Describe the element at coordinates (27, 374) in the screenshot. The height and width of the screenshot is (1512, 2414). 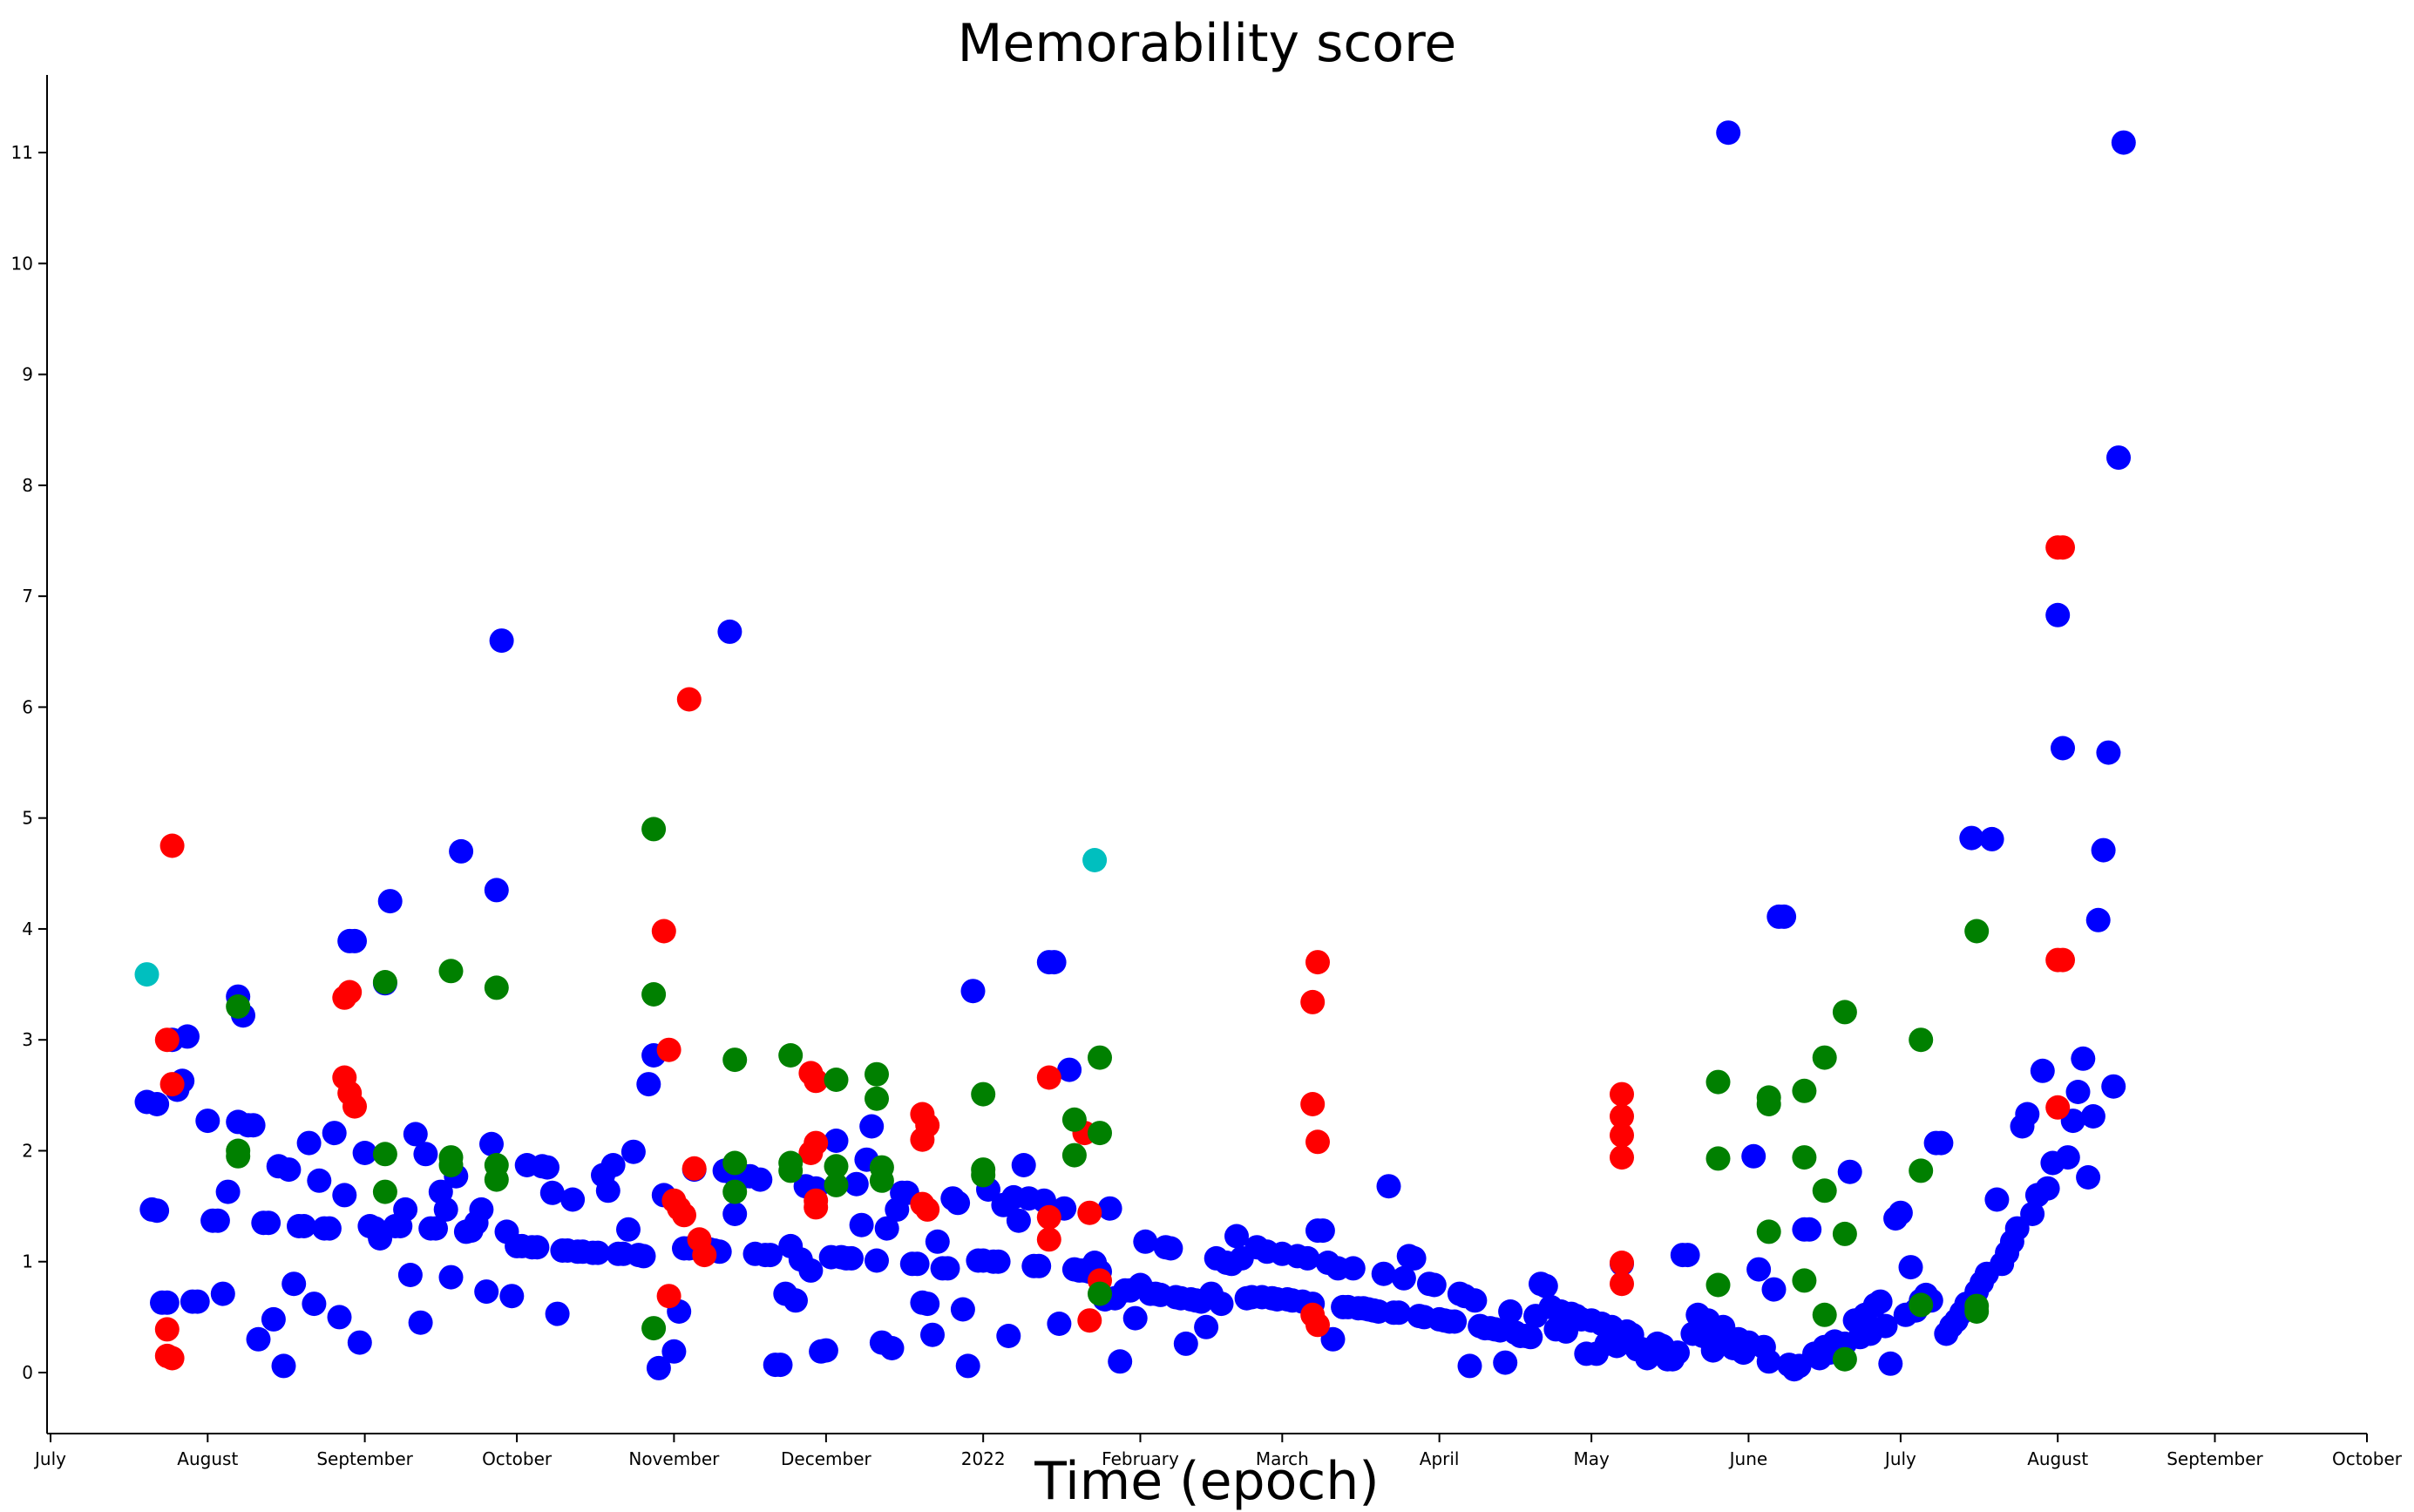
I see `y-tick-label: 9` at that location.